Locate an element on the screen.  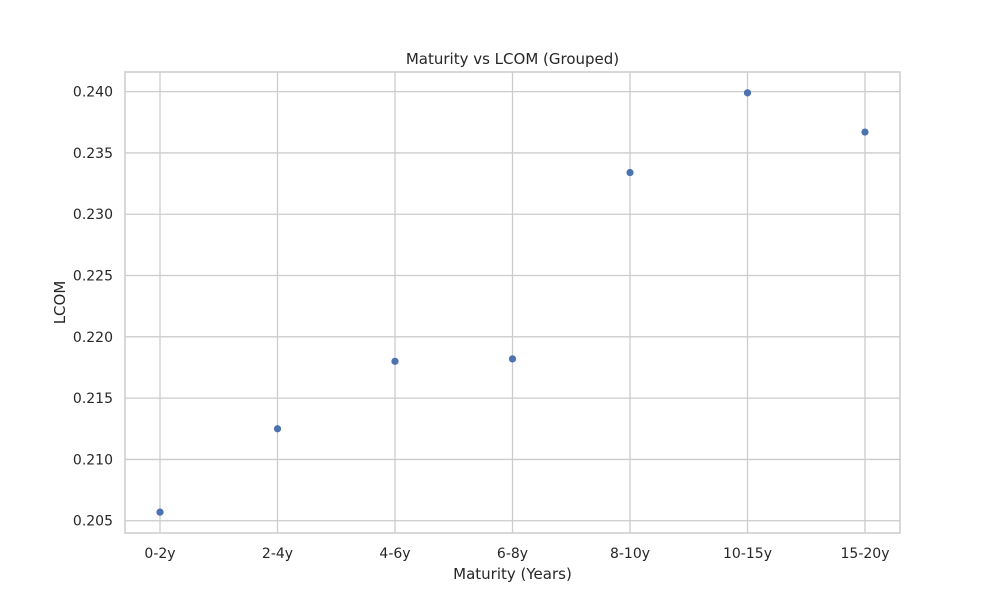
y-tick-label: 0.230 is located at coordinates (93, 215).